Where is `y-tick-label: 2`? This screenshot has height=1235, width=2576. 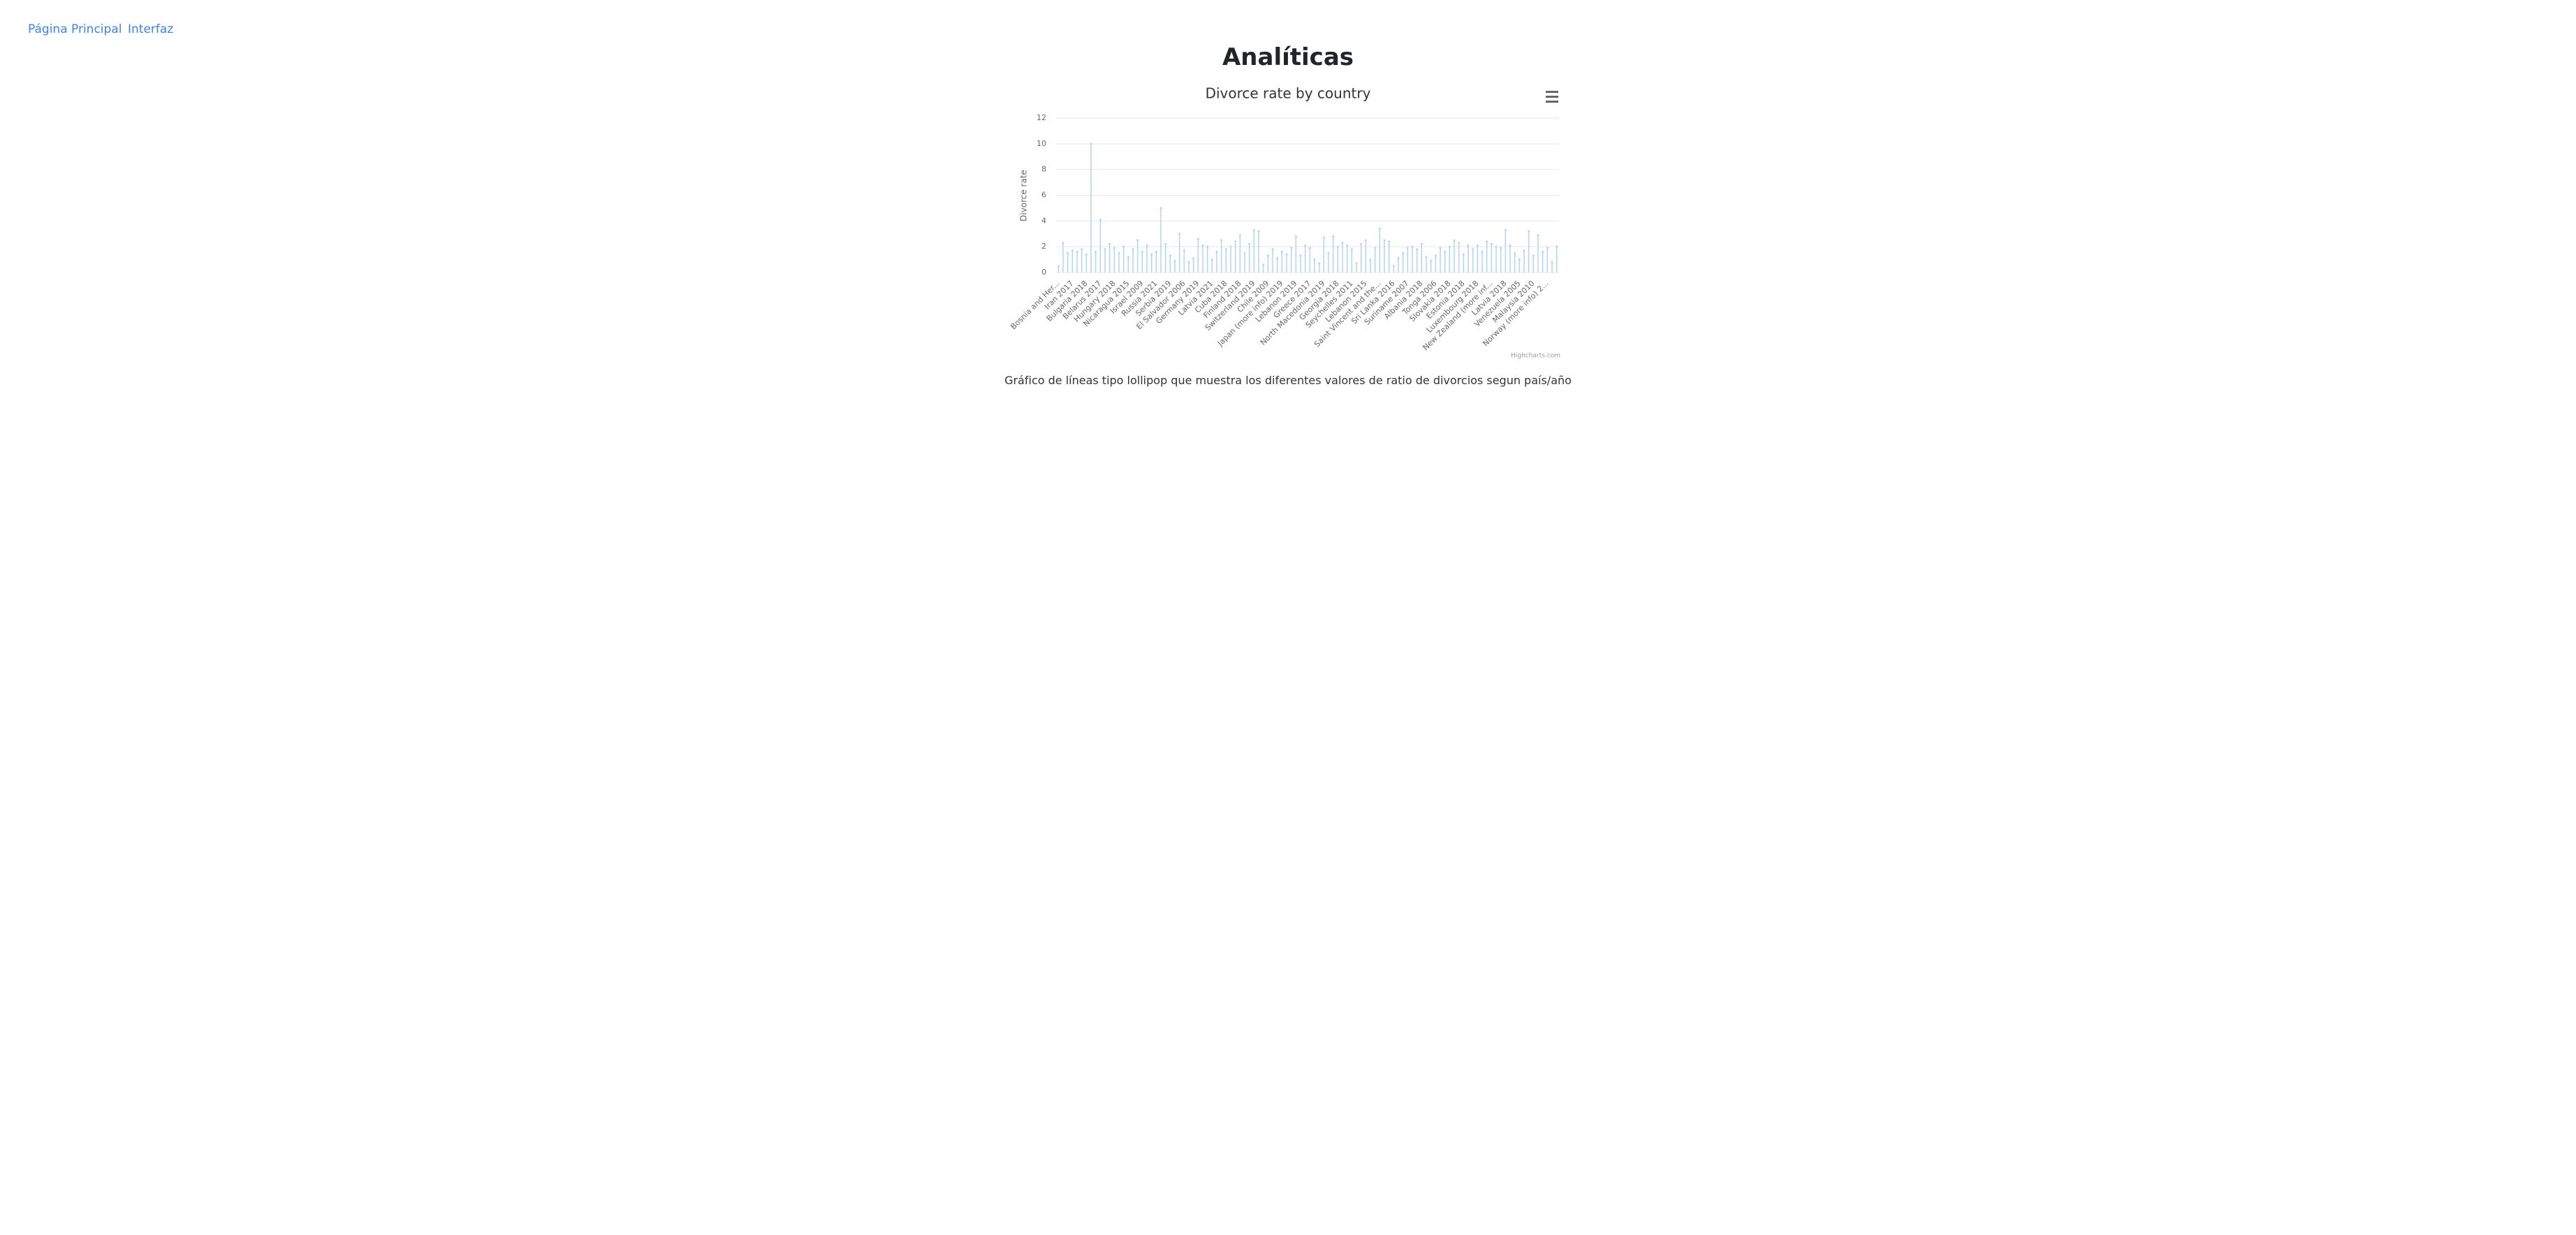 y-tick-label: 2 is located at coordinates (1043, 246).